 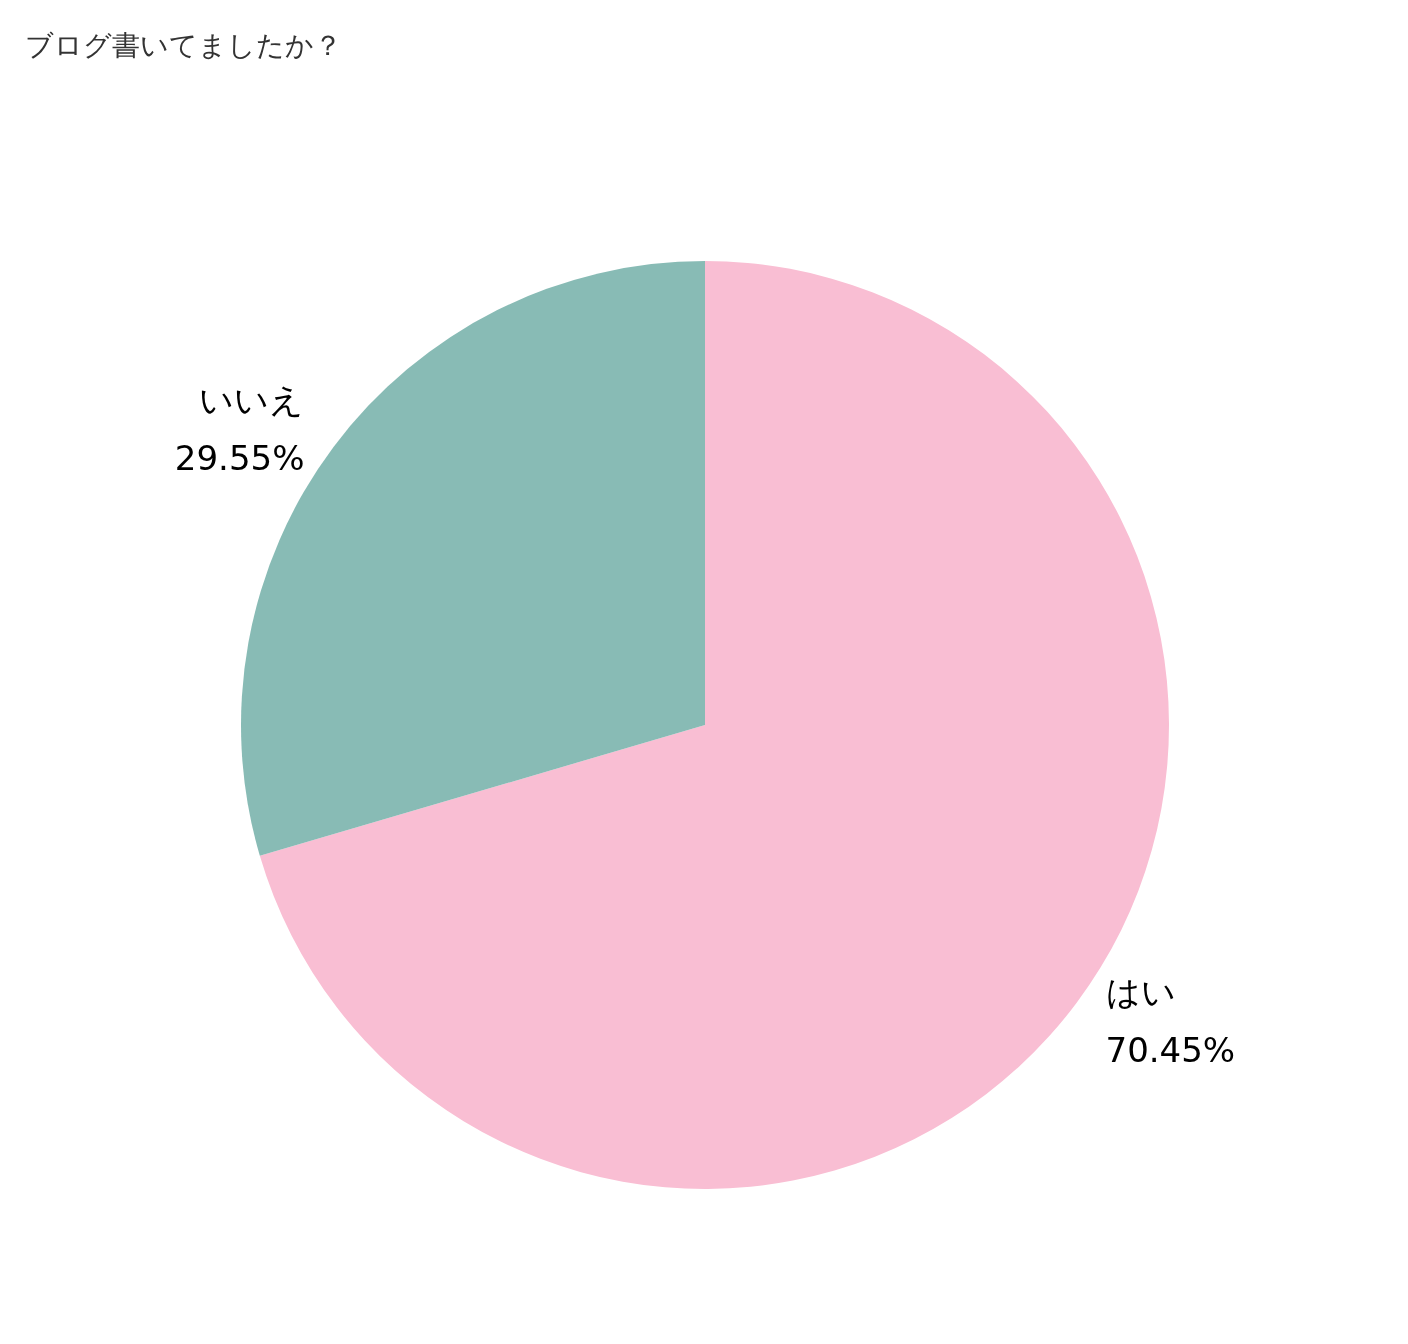 I want to click on data-label: 29.55%, so click(x=239, y=458).